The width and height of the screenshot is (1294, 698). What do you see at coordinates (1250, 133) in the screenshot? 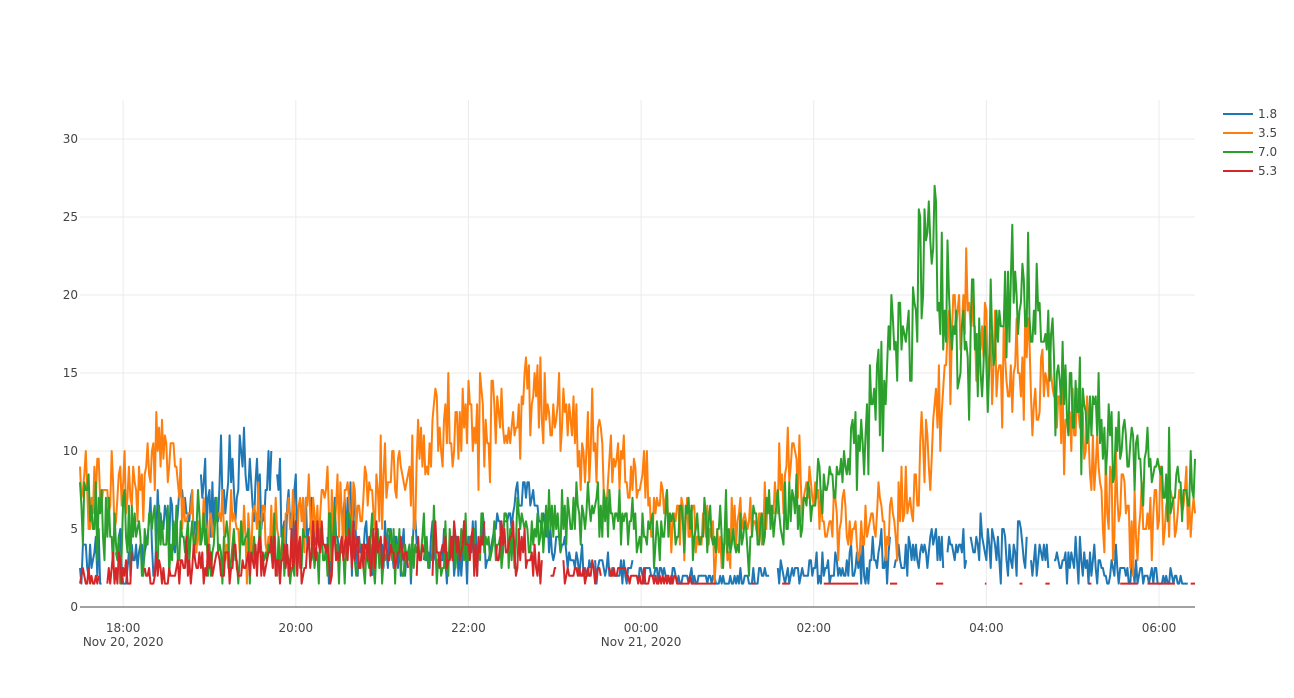
I see `legend-item: 3.5` at bounding box center [1250, 133].